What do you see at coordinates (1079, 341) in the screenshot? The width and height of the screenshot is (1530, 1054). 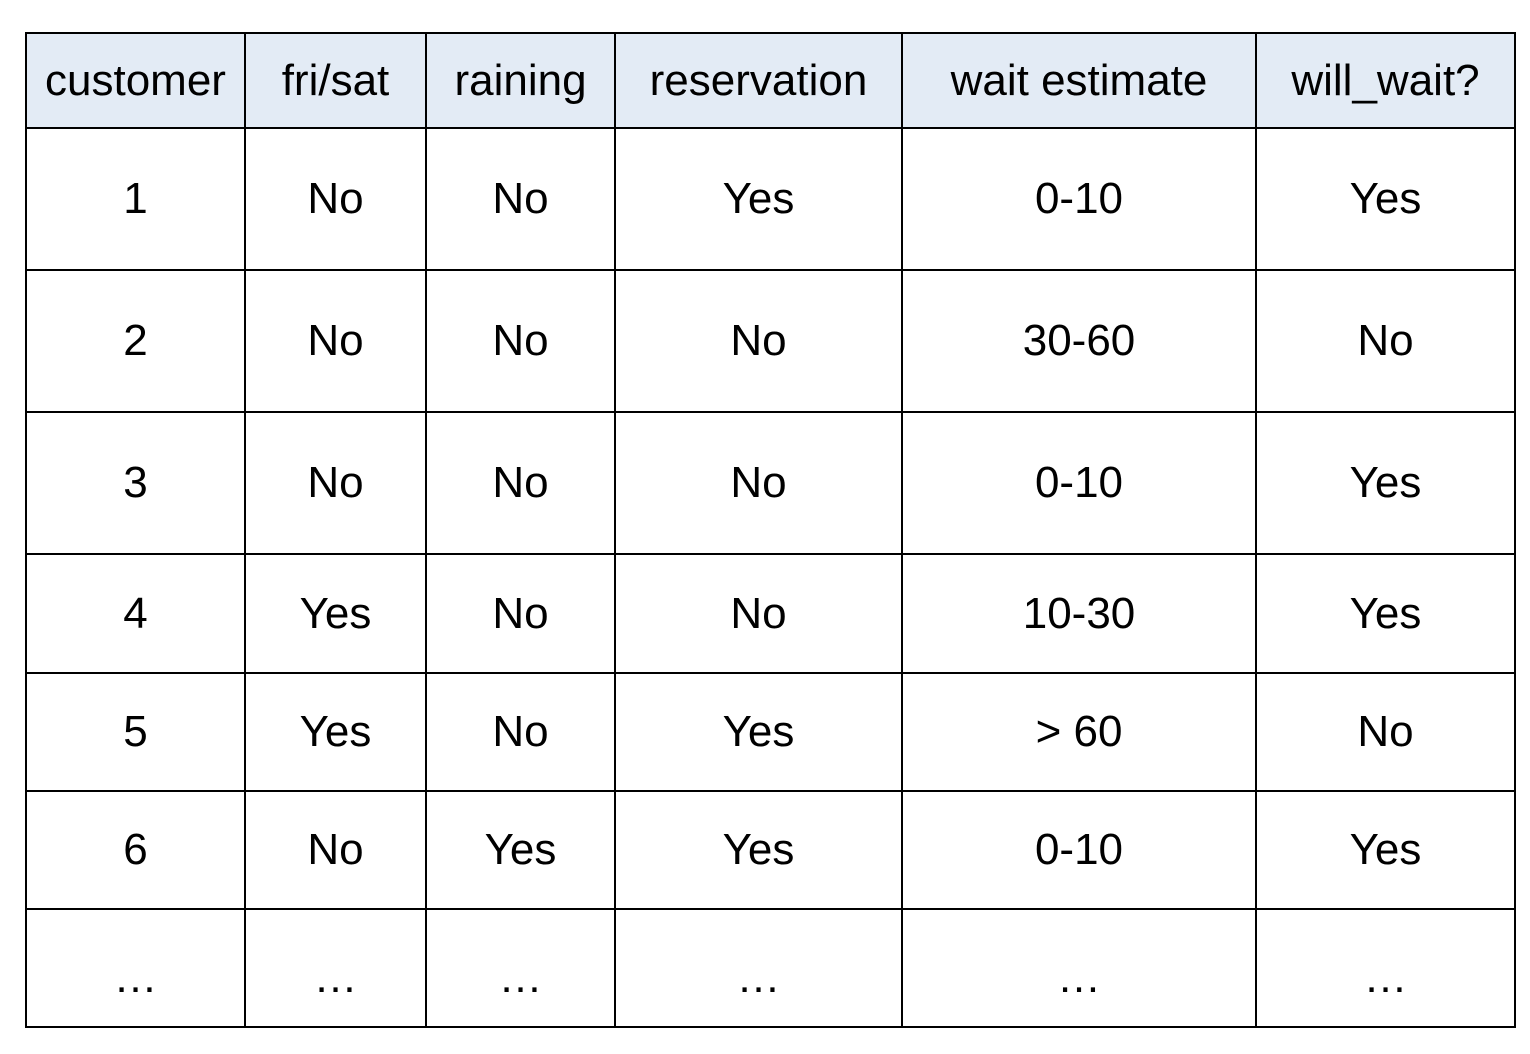 I see `cell-wait-estimate: 30-60` at bounding box center [1079, 341].